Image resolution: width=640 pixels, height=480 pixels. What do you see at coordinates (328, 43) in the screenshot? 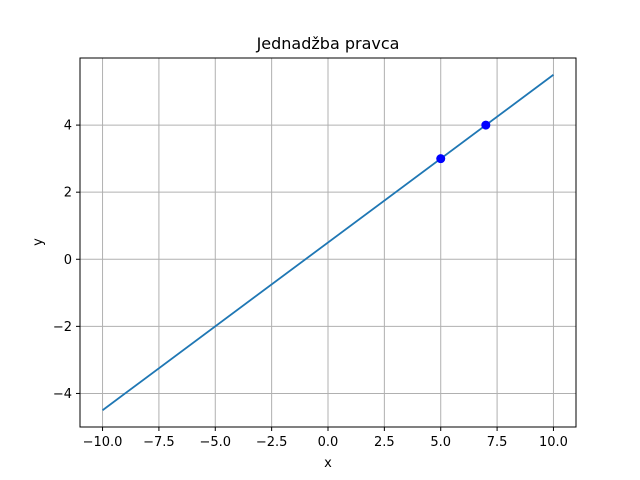
I see `chart-title: Jednadžba pravca` at bounding box center [328, 43].